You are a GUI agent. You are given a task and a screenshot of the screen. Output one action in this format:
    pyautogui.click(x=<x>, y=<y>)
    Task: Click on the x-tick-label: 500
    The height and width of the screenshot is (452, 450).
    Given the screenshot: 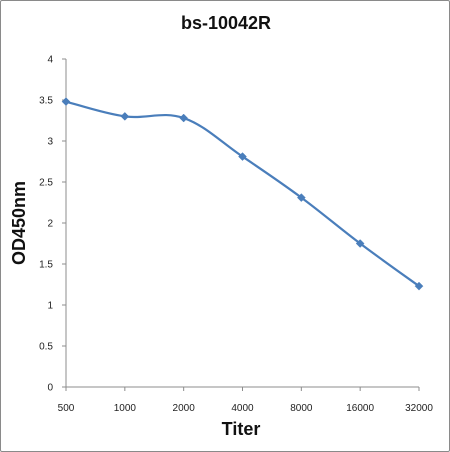 What is the action you would take?
    pyautogui.click(x=66, y=408)
    